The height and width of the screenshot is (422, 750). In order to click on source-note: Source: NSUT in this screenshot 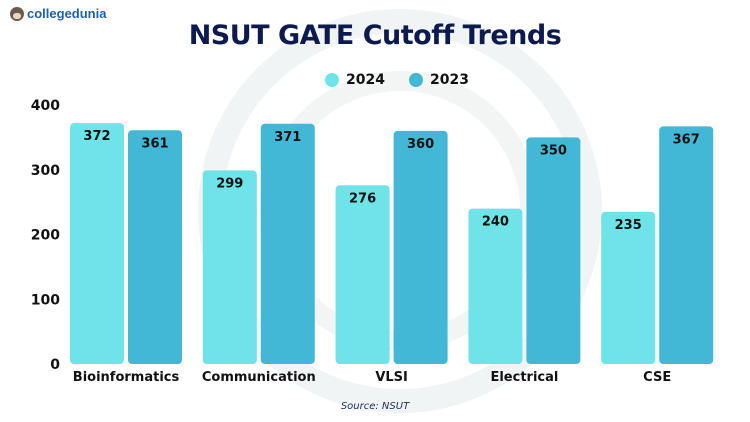, I will do `click(375, 406)`.